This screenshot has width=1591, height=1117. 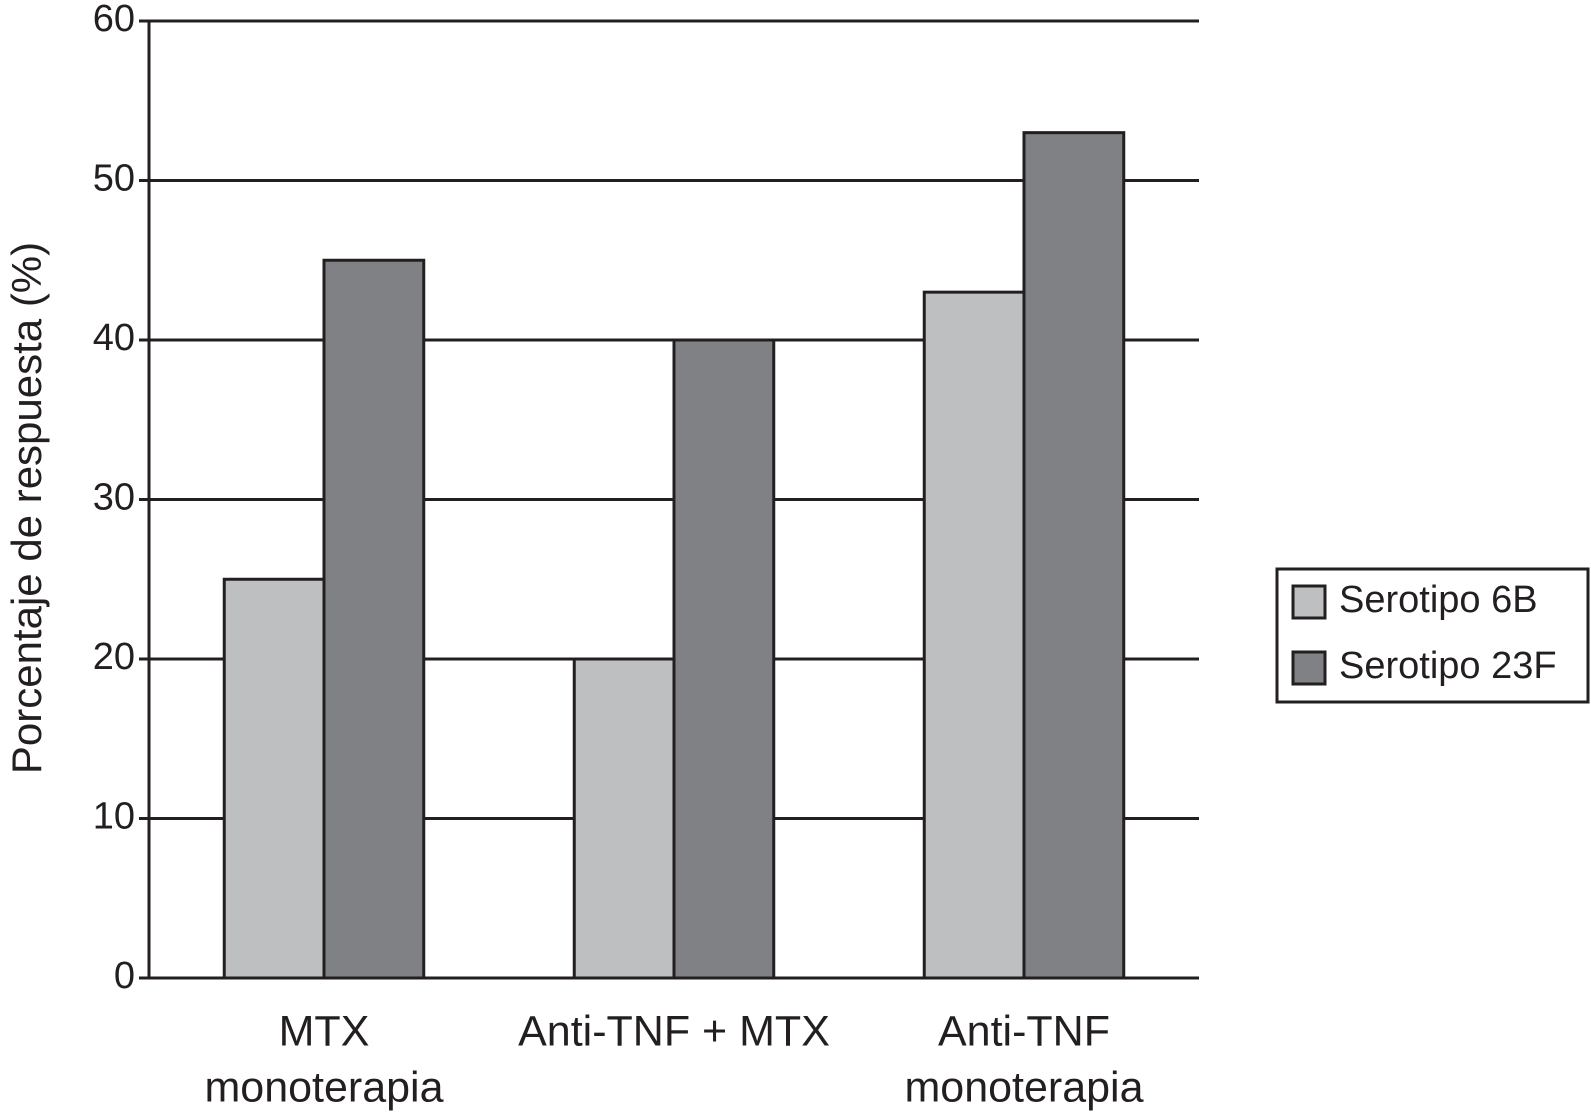 What do you see at coordinates (324, 1031) in the screenshot?
I see `x-tick-label: MTX` at bounding box center [324, 1031].